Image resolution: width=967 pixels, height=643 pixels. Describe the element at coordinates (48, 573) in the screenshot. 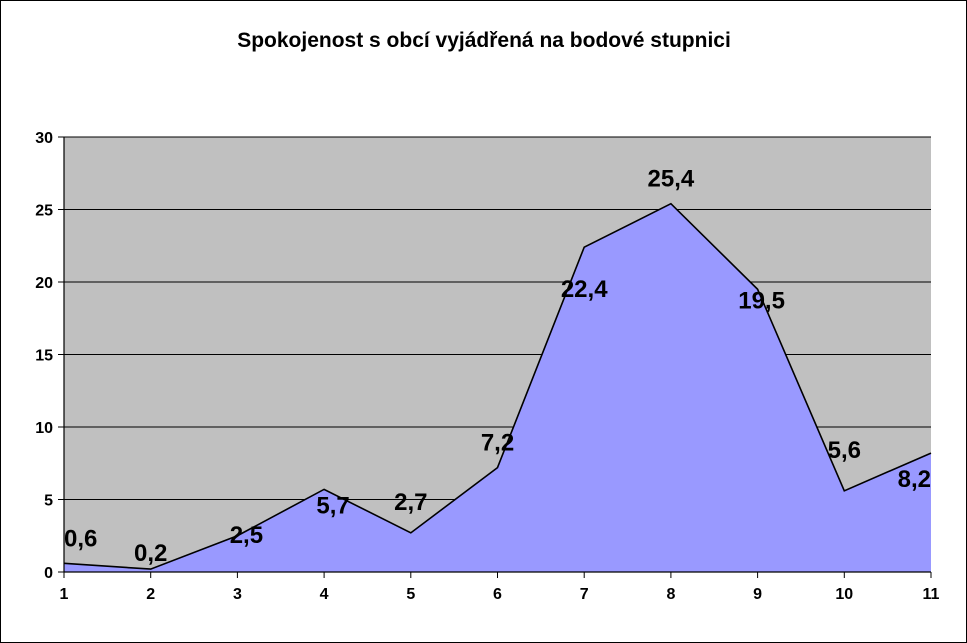

I see `y-tick-label: 0` at that location.